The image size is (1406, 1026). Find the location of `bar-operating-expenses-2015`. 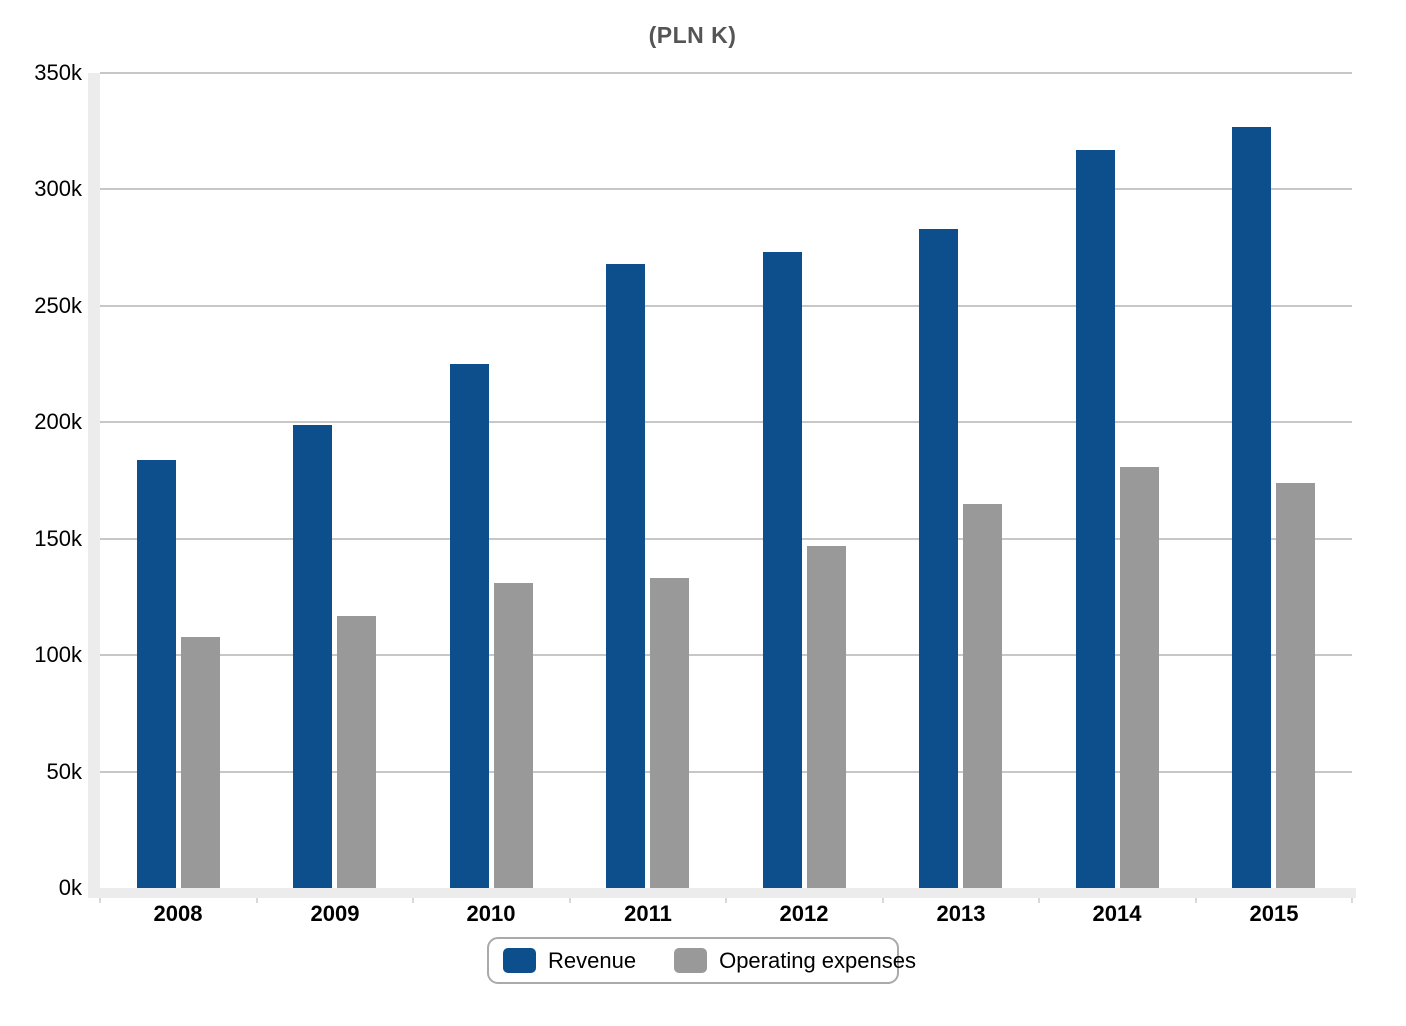

bar-operating-expenses-2015 is located at coordinates (1295, 685).